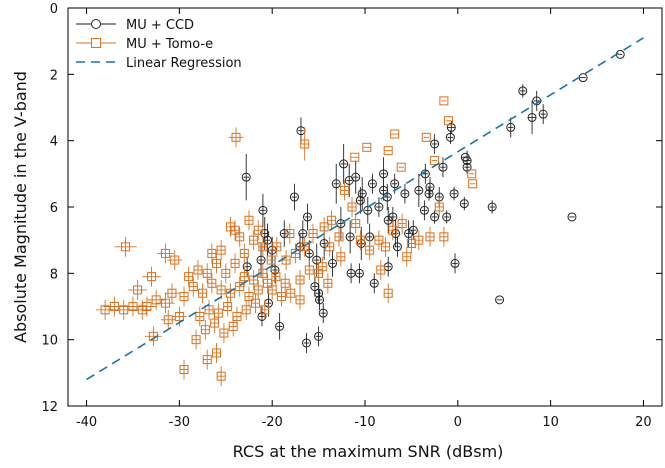  Describe the element at coordinates (49, 407) in the screenshot. I see `y-tick-label: 12` at that location.